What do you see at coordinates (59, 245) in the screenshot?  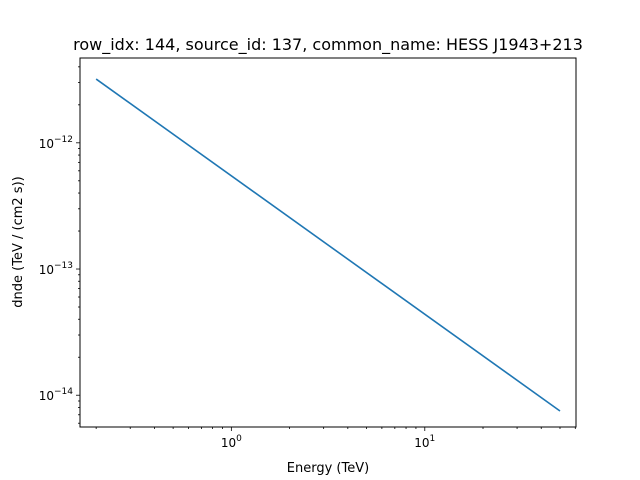 I see `y-axis: 10−12 10−13 10−14` at bounding box center [59, 245].